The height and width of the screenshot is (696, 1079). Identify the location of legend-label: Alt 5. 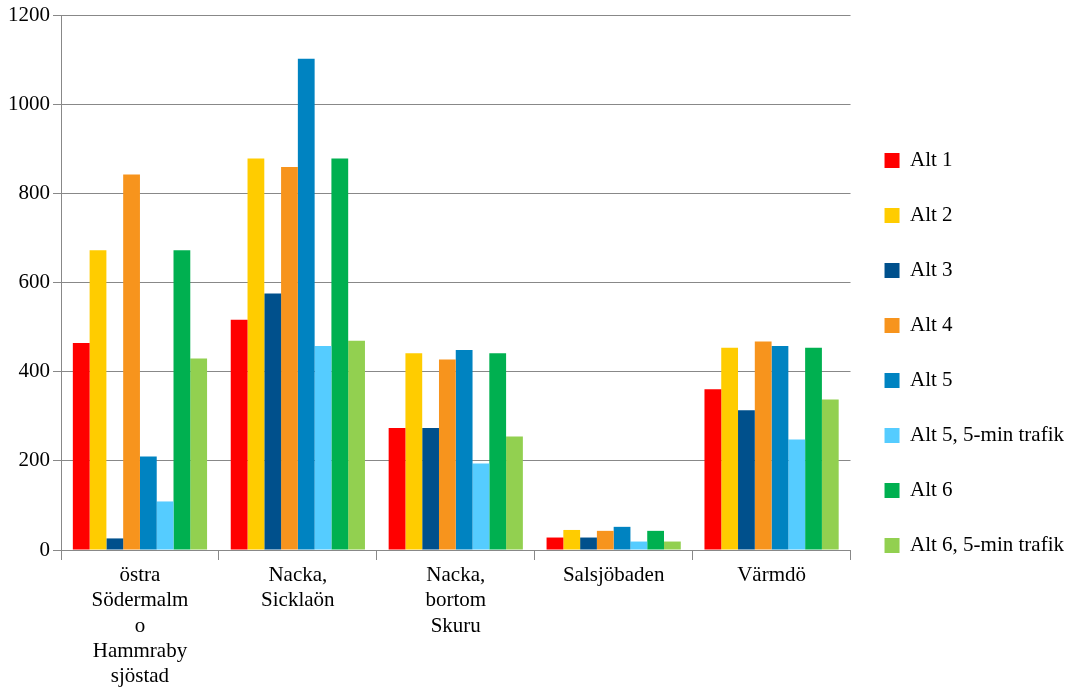
(931, 379).